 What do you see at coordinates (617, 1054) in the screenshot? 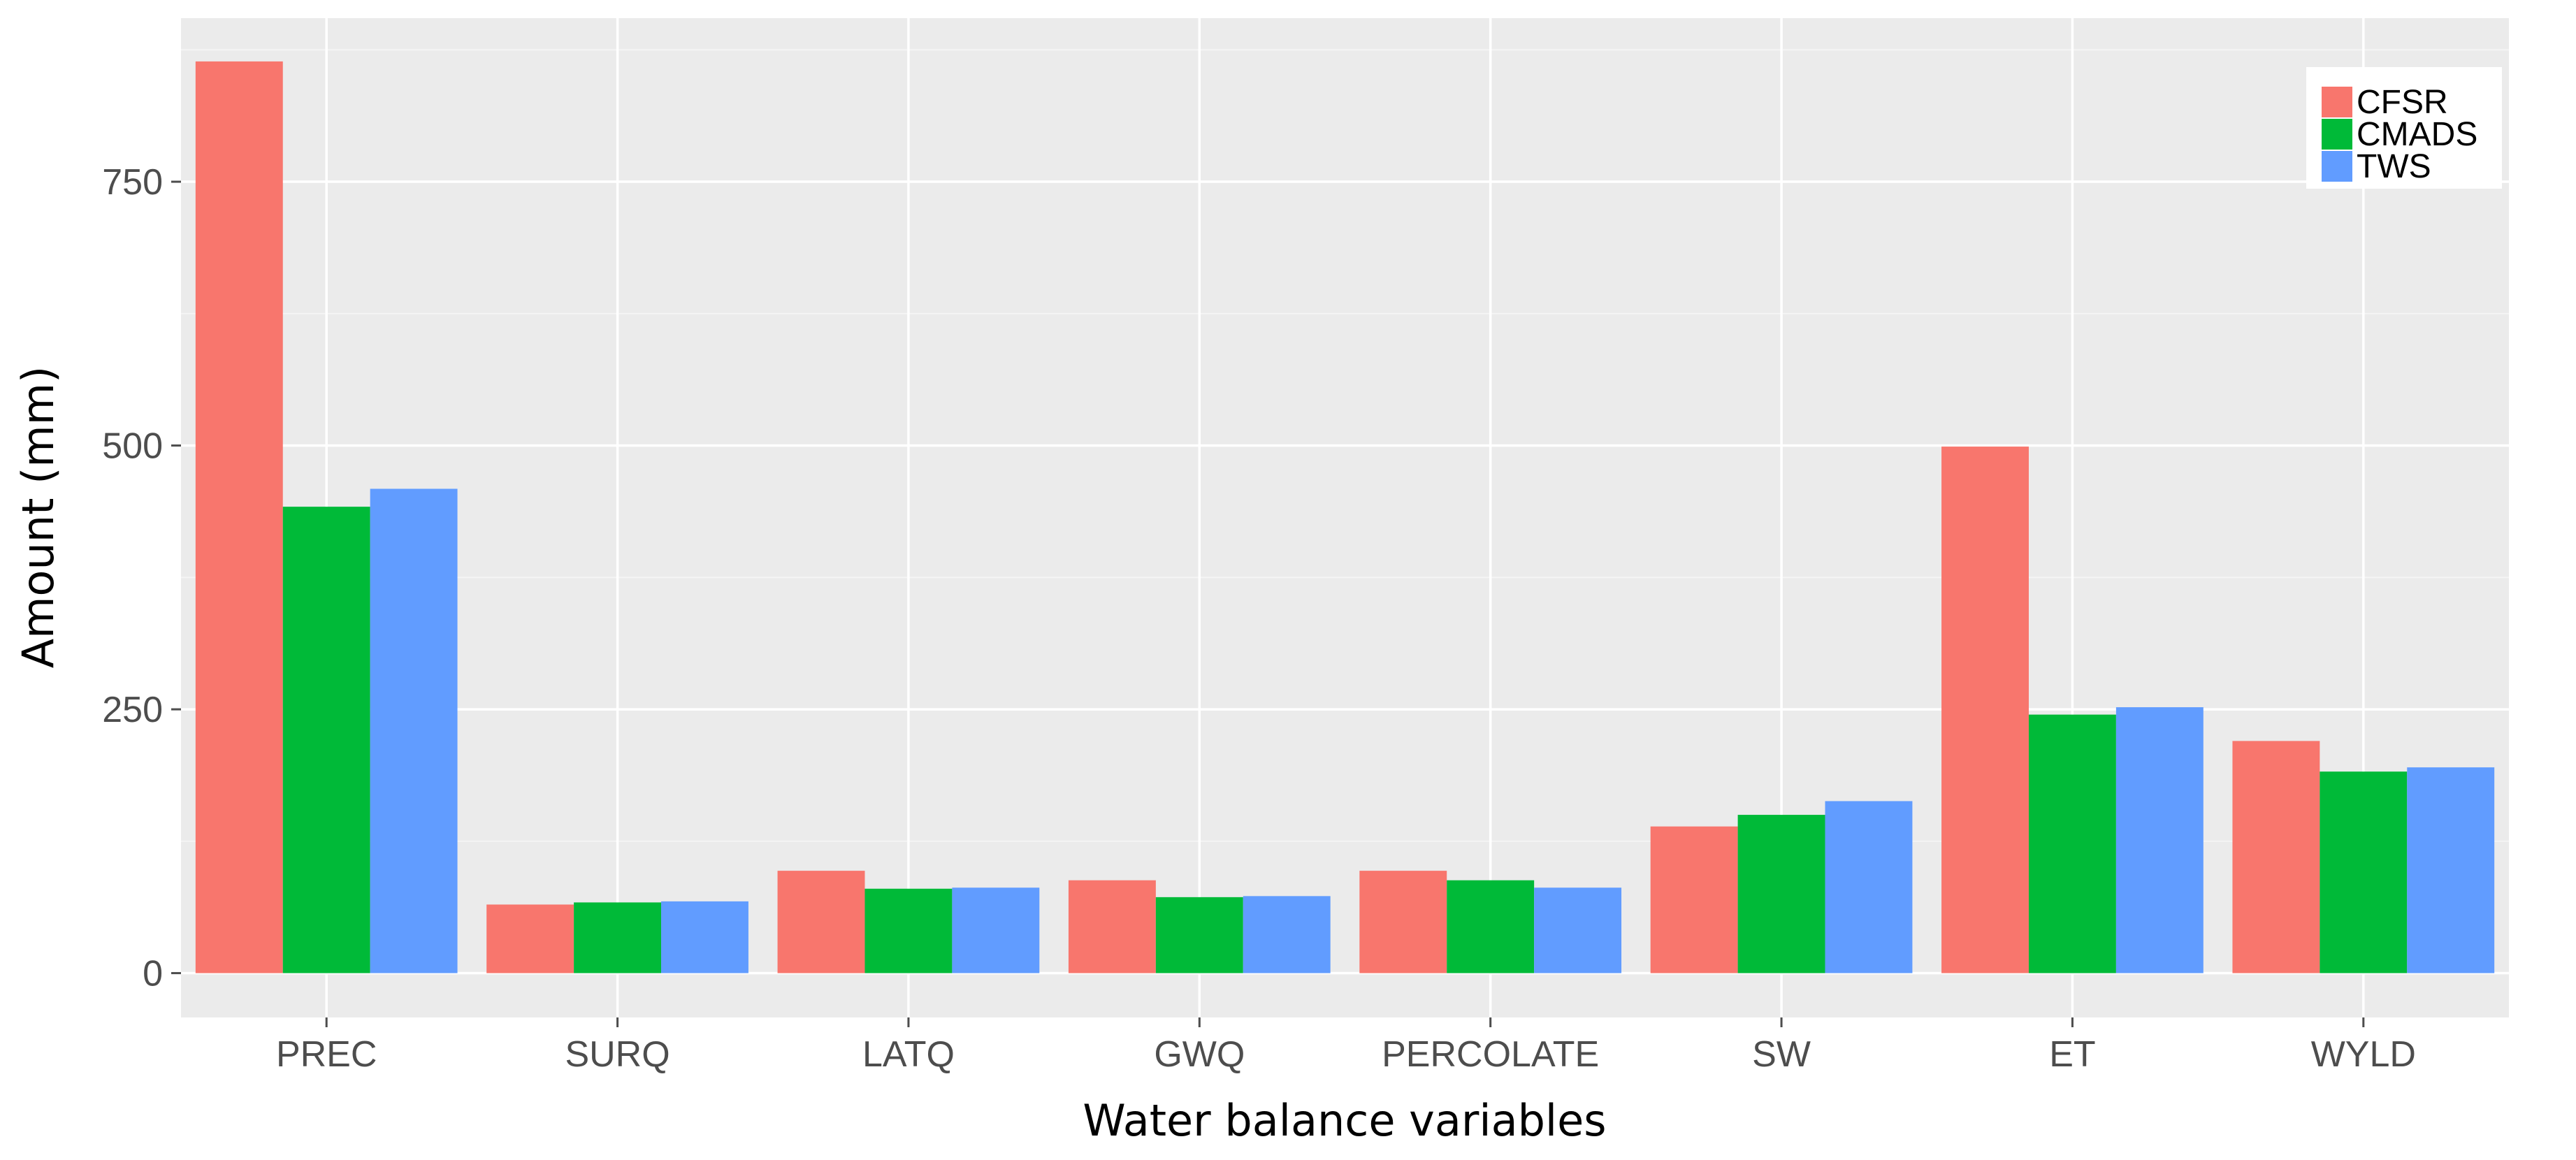
I see `x-tick-label: SURQ` at bounding box center [617, 1054].